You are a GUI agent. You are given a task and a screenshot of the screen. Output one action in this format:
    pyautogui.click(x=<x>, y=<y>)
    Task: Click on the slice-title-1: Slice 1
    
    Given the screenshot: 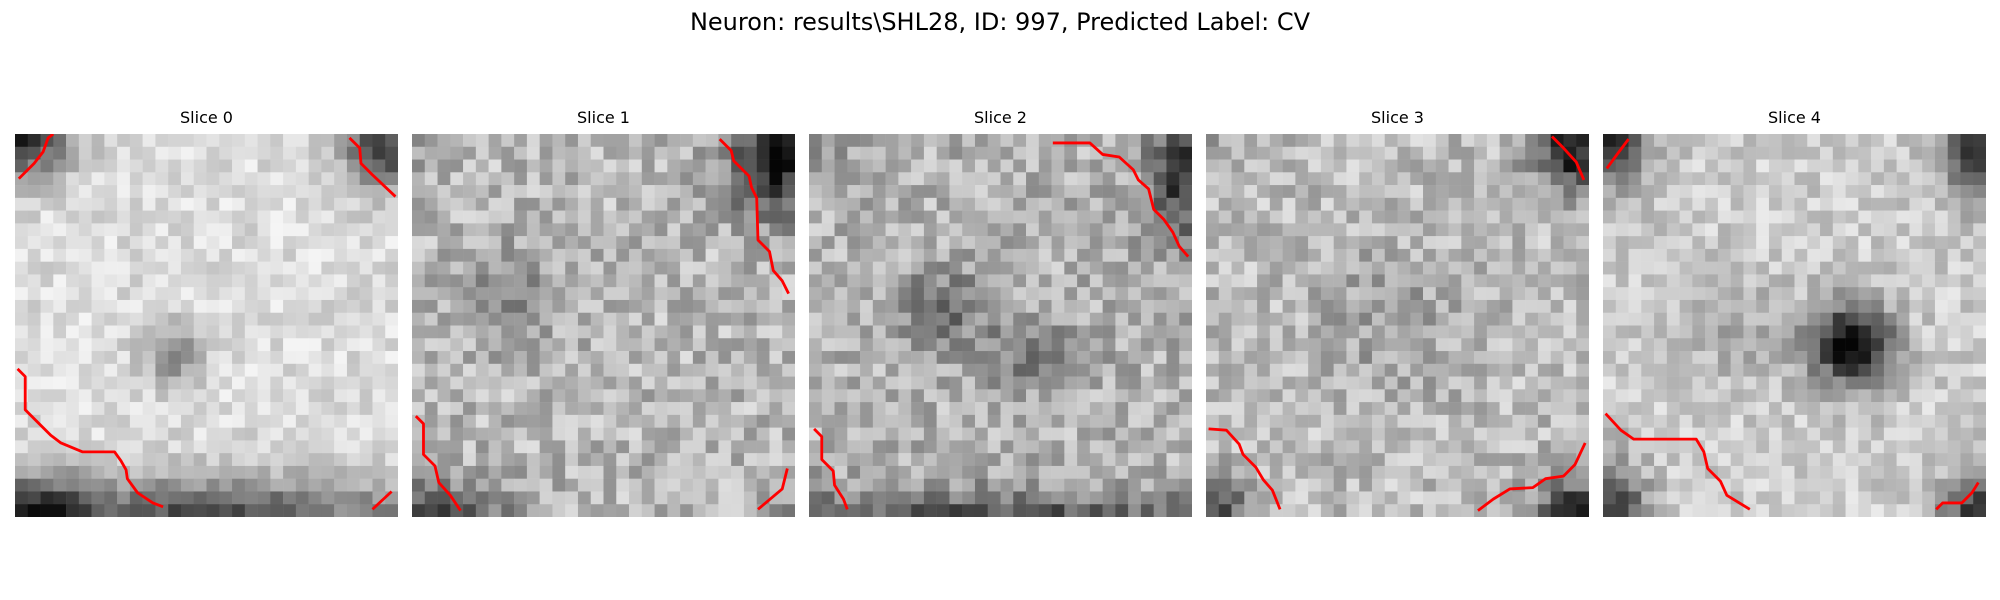 What is the action you would take?
    pyautogui.click(x=603, y=117)
    